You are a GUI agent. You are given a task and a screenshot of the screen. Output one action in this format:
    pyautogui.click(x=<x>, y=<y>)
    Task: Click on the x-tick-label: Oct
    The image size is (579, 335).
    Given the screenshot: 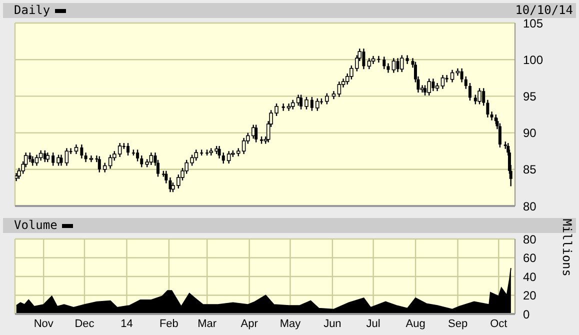 What is the action you would take?
    pyautogui.click(x=499, y=324)
    